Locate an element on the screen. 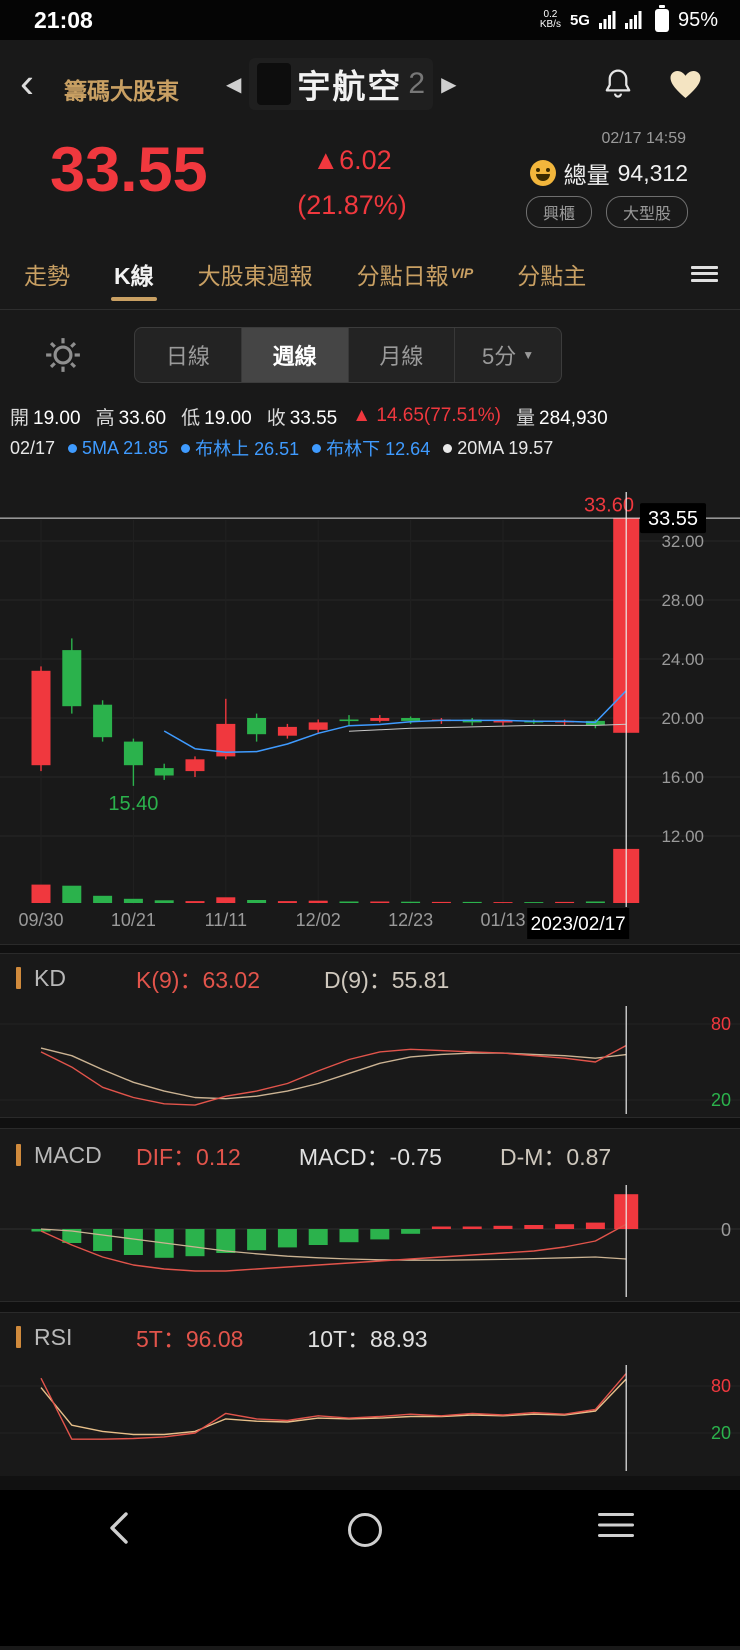 The width and height of the screenshot is (740, 1650). kd-chart: 80 20 is located at coordinates (370, 1059).